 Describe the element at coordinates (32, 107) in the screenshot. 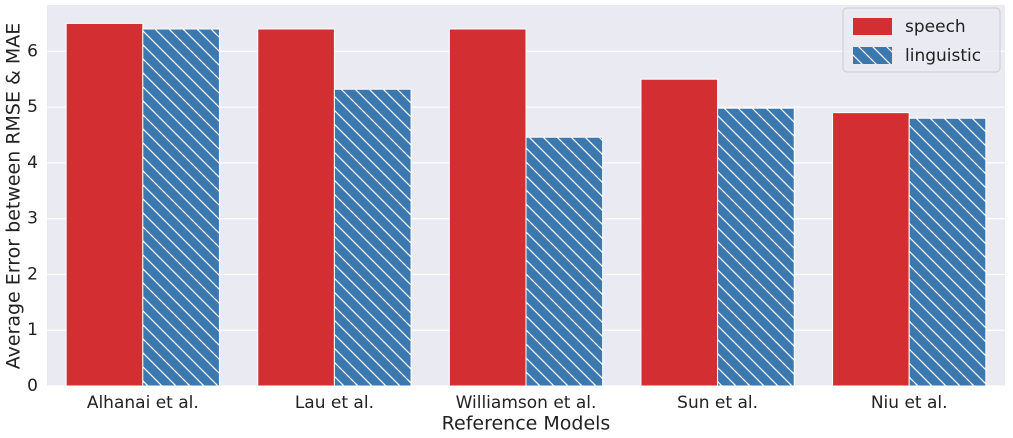

I see `y-tick-label: 5` at that location.